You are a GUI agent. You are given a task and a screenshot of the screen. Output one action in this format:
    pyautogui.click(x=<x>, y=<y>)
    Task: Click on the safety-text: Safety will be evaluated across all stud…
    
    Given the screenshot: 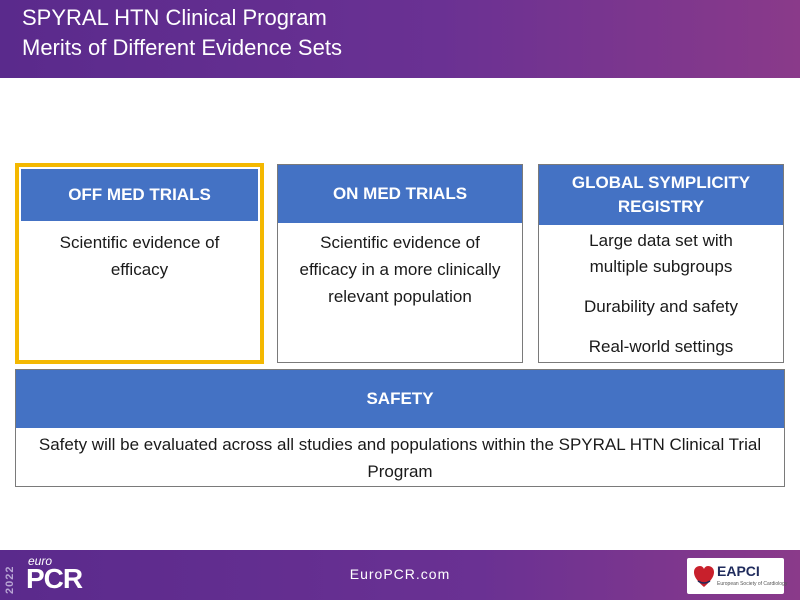 What is the action you would take?
    pyautogui.click(x=400, y=458)
    